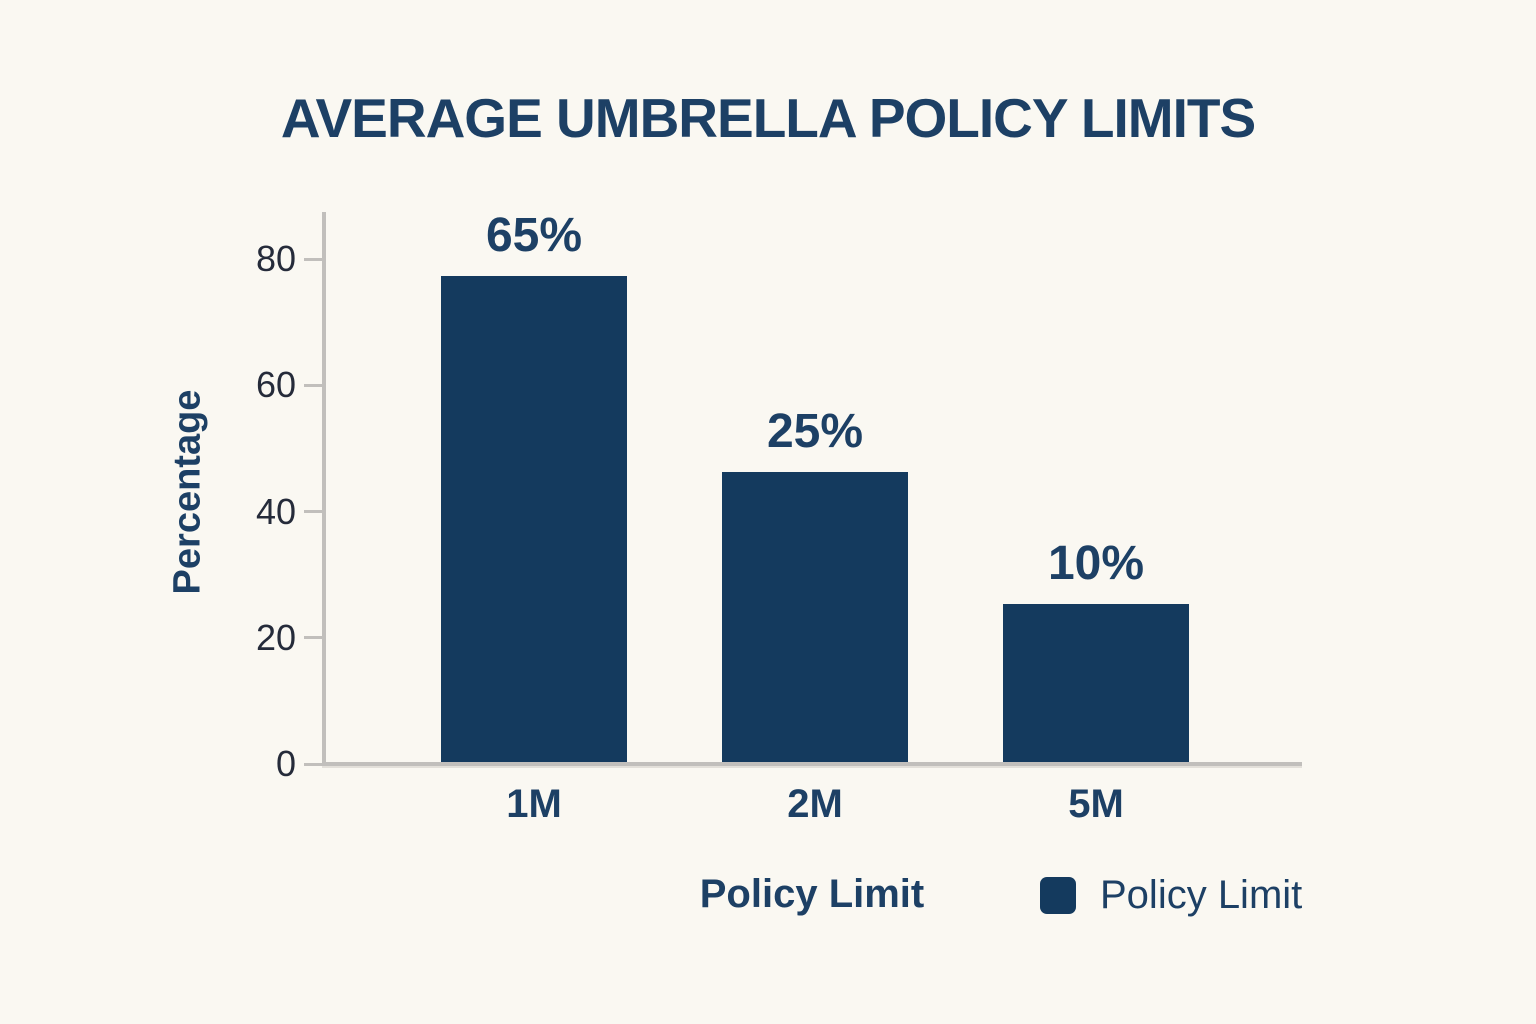 The height and width of the screenshot is (1024, 1536). Describe the element at coordinates (1201, 895) in the screenshot. I see `legend-label: Policy Limit` at that location.